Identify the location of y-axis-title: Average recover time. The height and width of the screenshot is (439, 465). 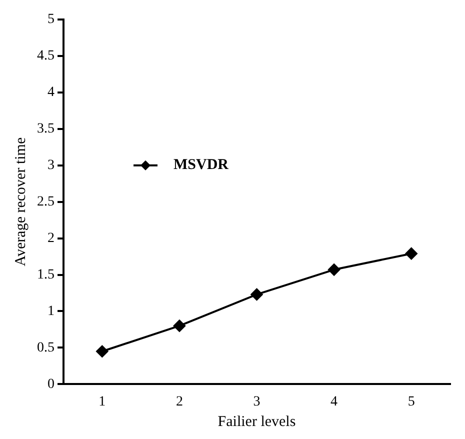
(20, 201).